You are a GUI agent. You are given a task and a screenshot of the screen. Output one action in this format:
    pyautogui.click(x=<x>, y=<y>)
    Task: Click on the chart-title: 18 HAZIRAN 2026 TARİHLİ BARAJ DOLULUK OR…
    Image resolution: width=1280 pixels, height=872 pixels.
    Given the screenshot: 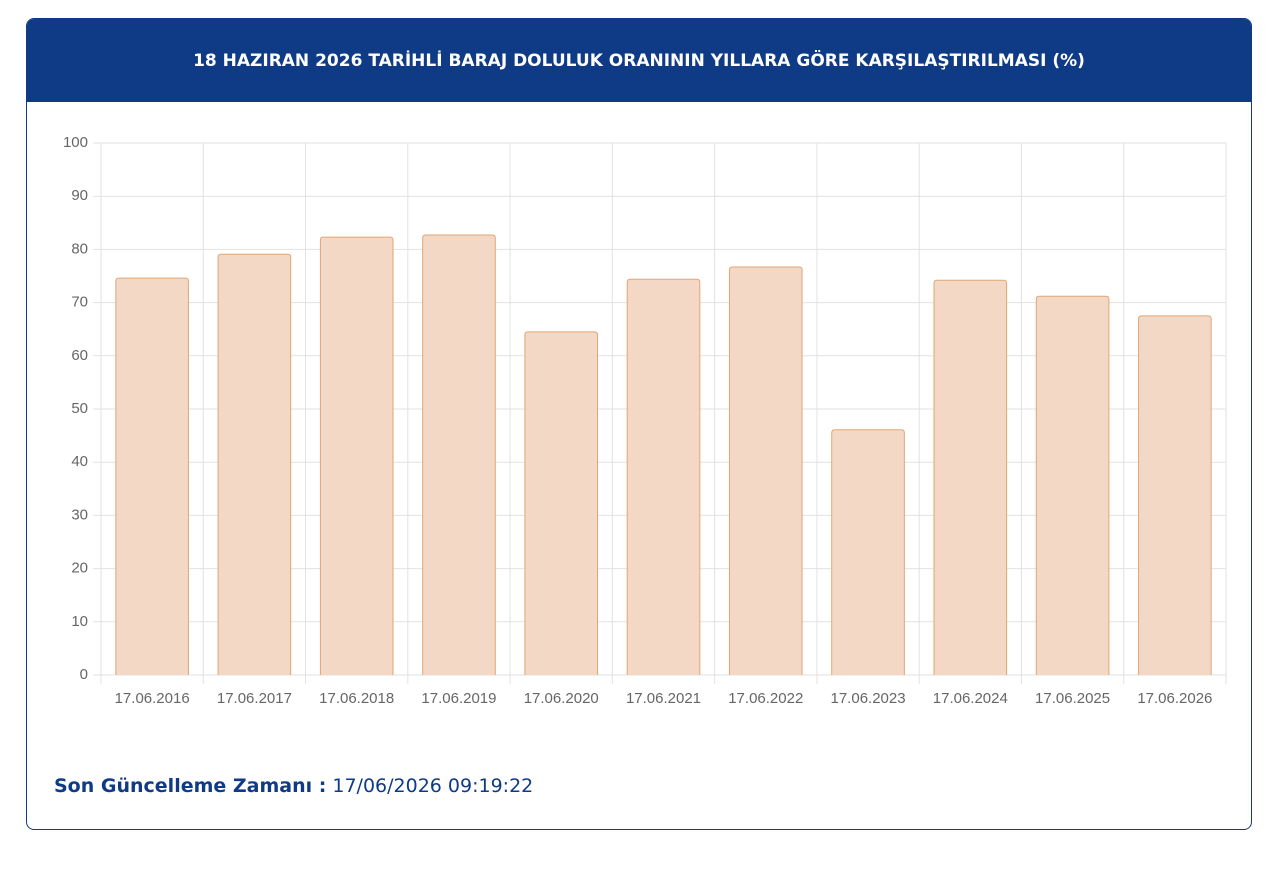 What is the action you would take?
    pyautogui.click(x=639, y=60)
    